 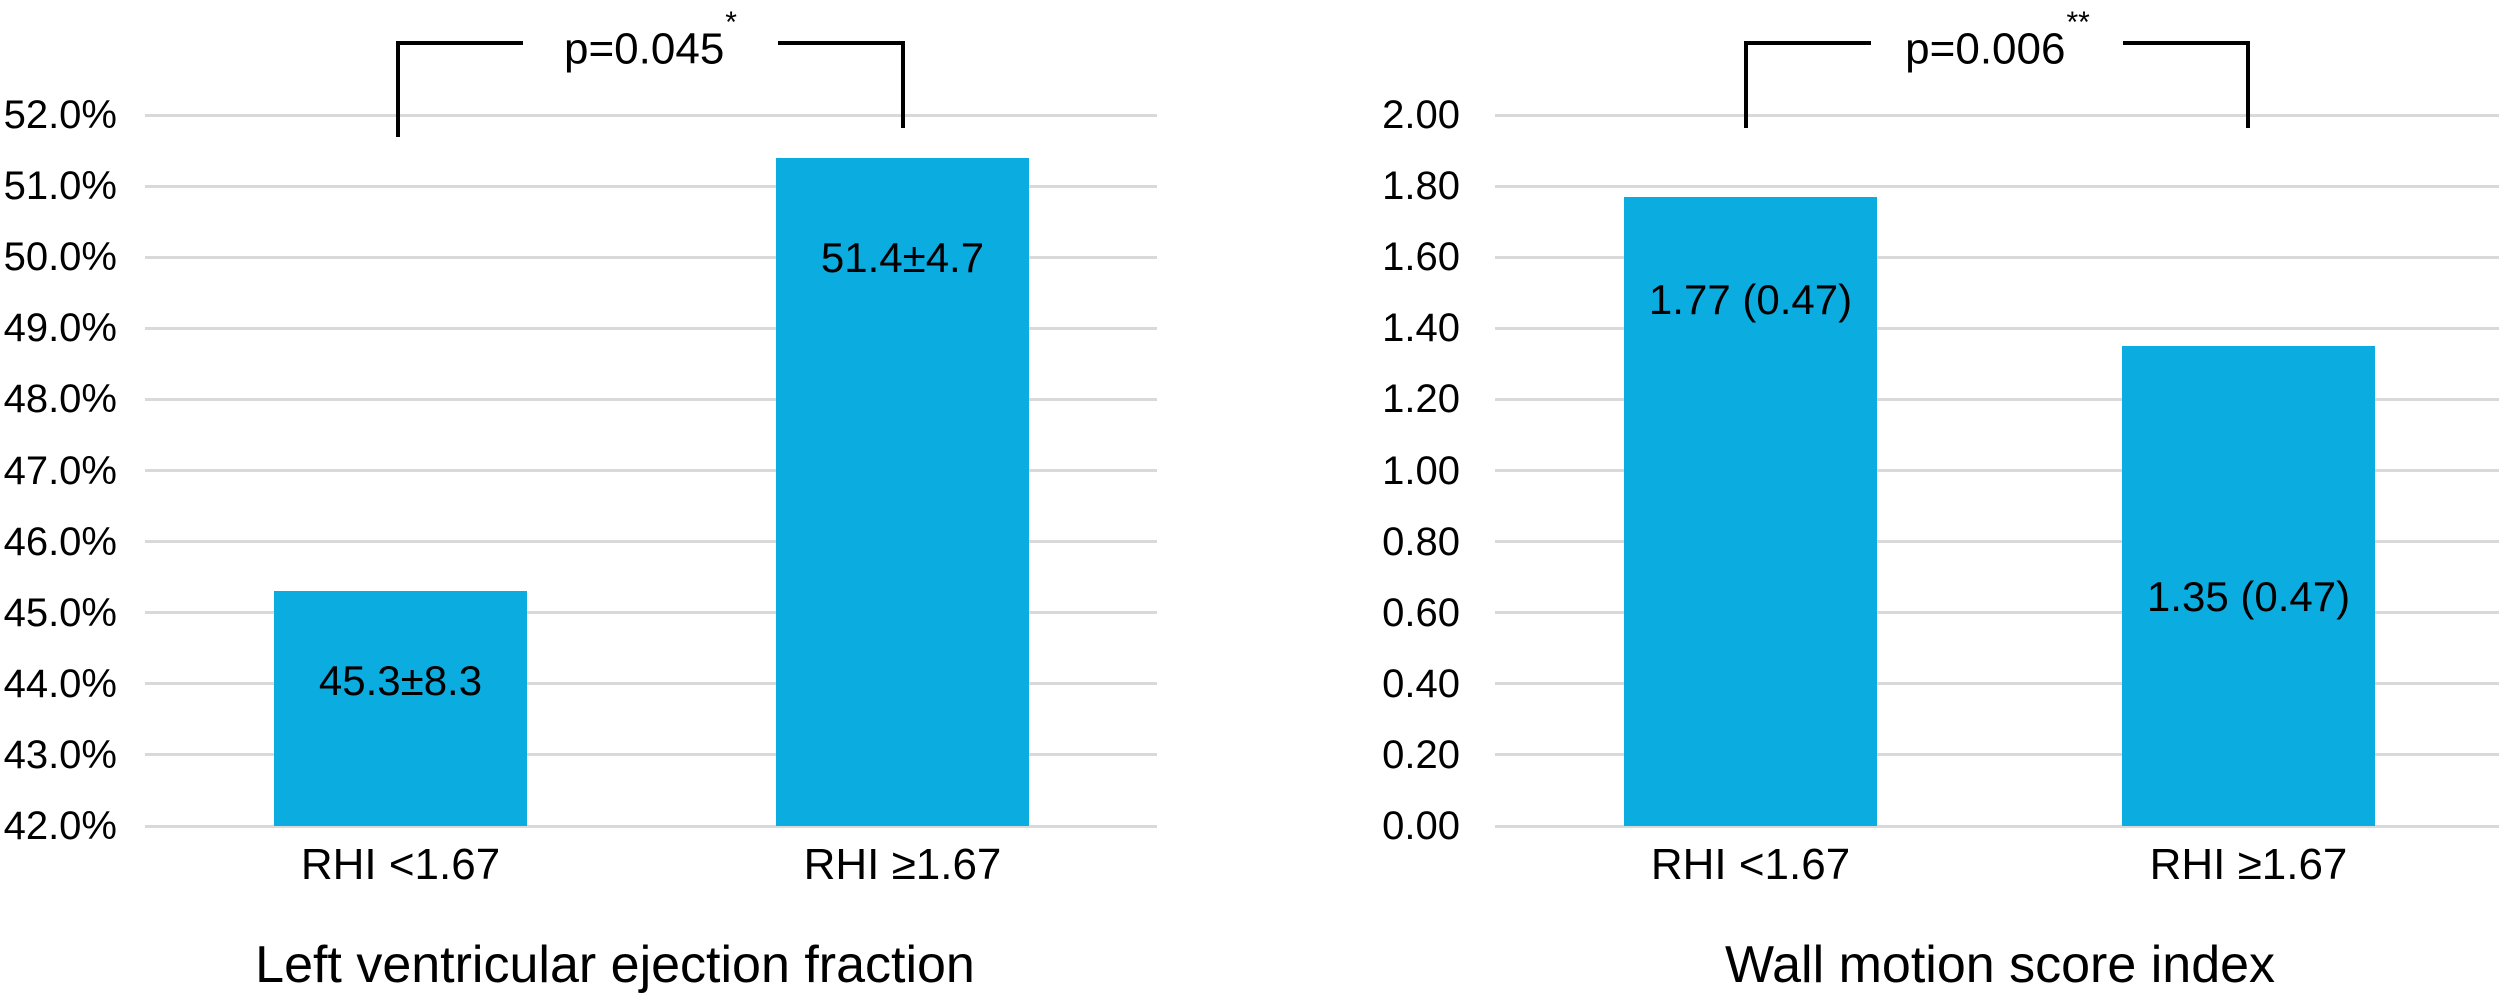 What do you see at coordinates (60, 186) in the screenshot?
I see `y-axis-tick-label: 51.0%` at bounding box center [60, 186].